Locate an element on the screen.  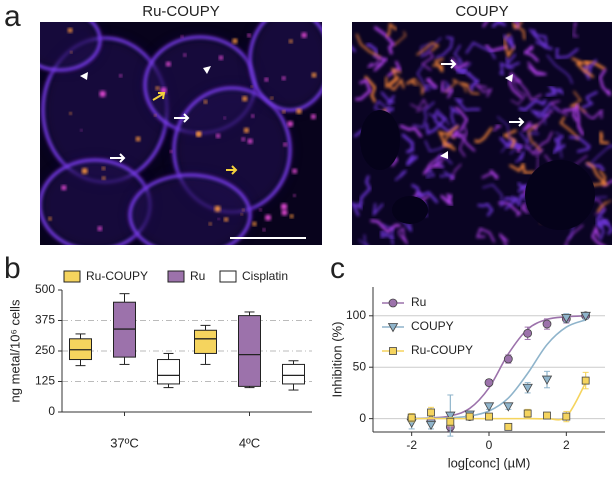
panel-label: c is located at coordinates (337, 268).